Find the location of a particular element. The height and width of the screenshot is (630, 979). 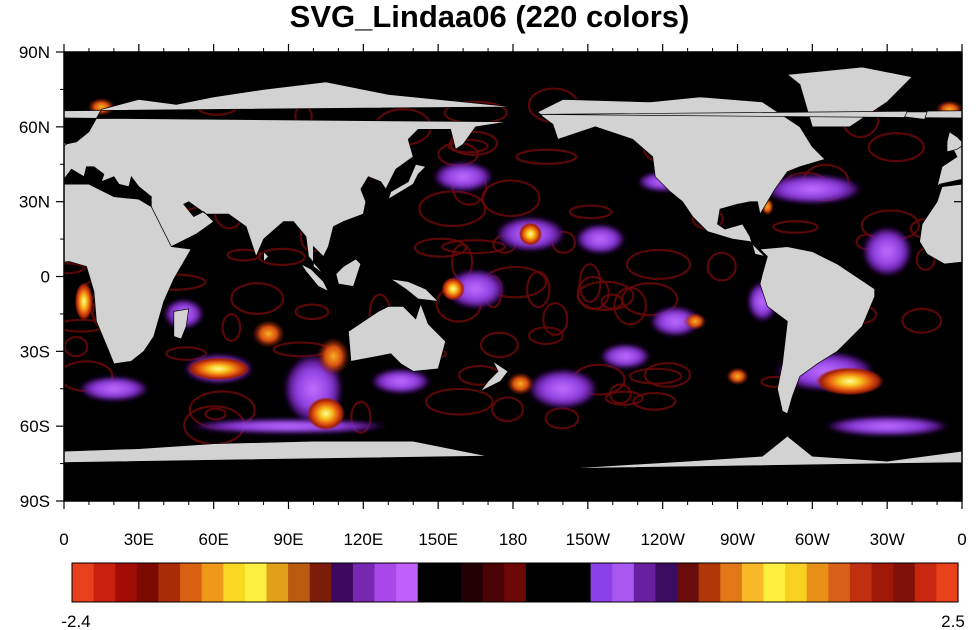

land-new-guinea is located at coordinates (415, 290).